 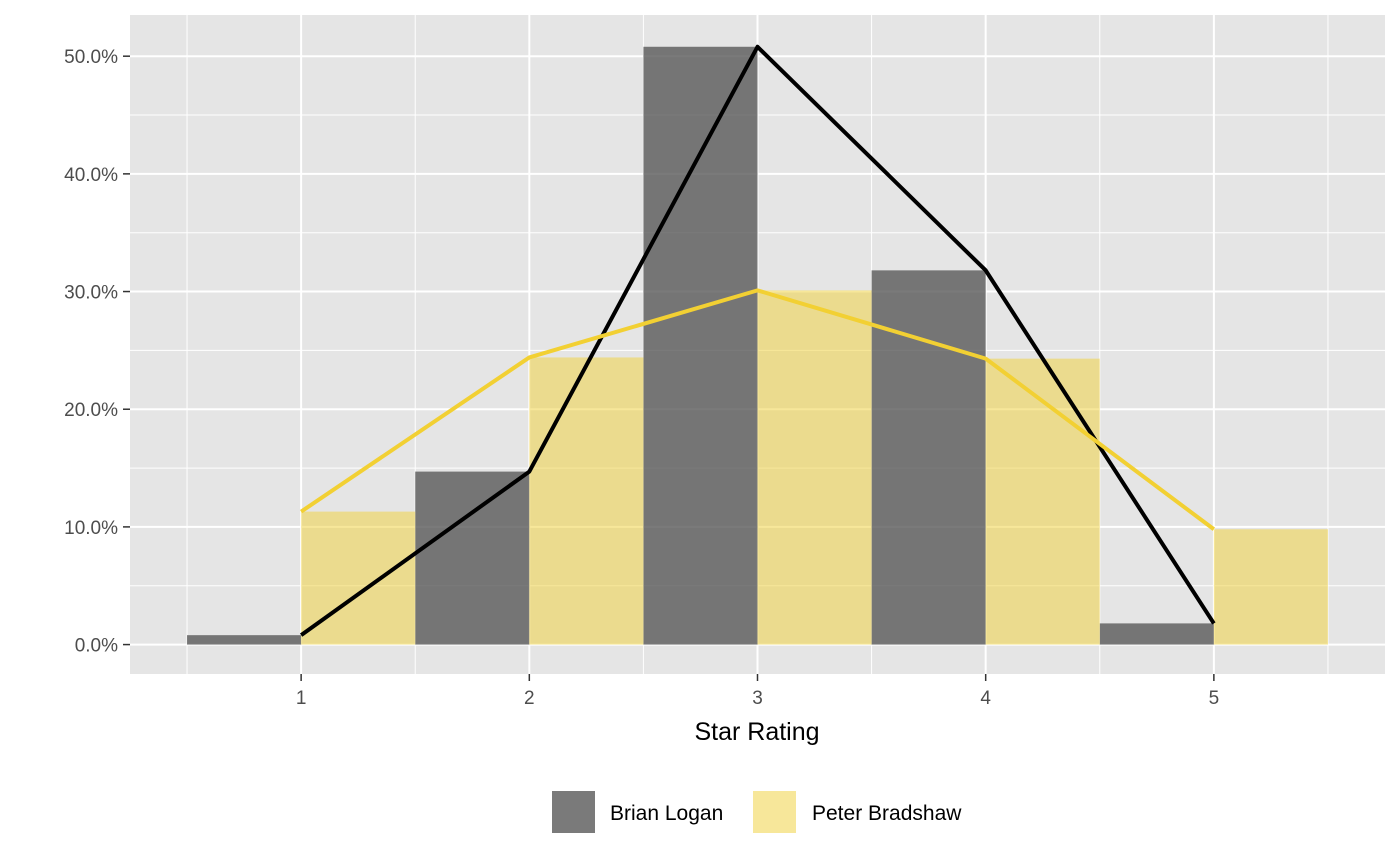 I want to click on legend: Brian Logan Peter Bradshaw, so click(x=757, y=812).